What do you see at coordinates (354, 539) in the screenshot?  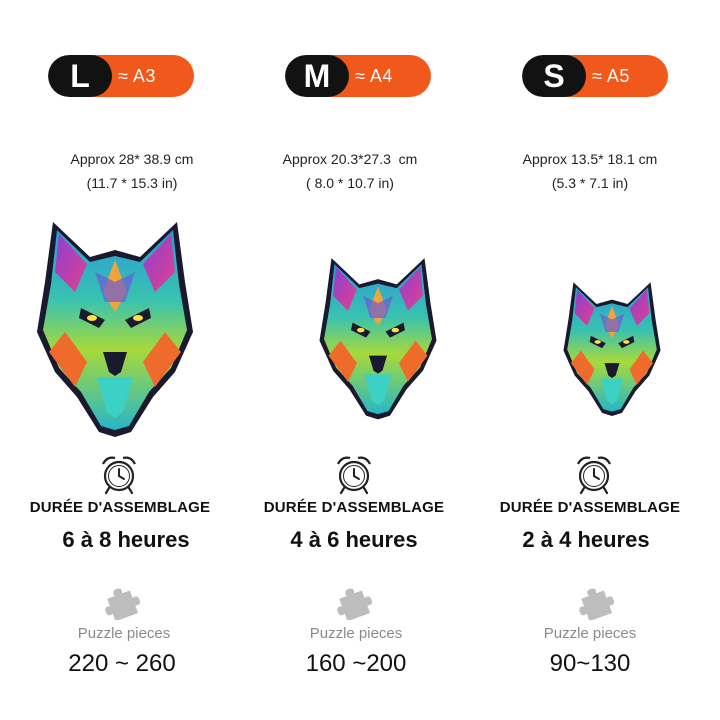 I see `duration-value: 4 à 6 heures` at bounding box center [354, 539].